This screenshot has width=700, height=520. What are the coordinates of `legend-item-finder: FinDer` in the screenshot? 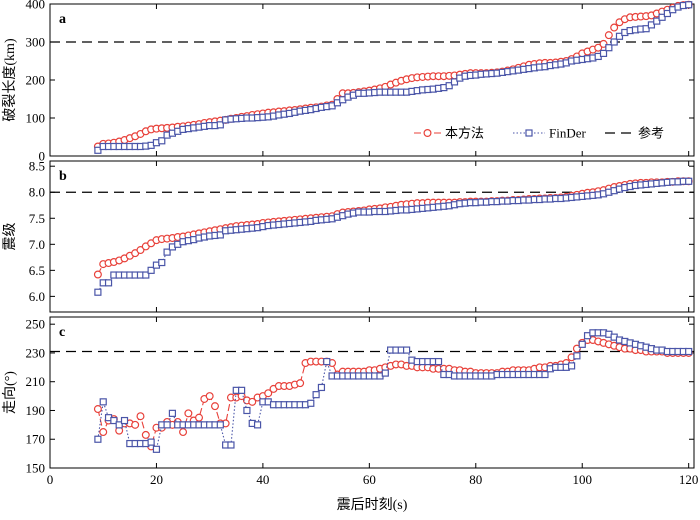 It's located at (550, 133).